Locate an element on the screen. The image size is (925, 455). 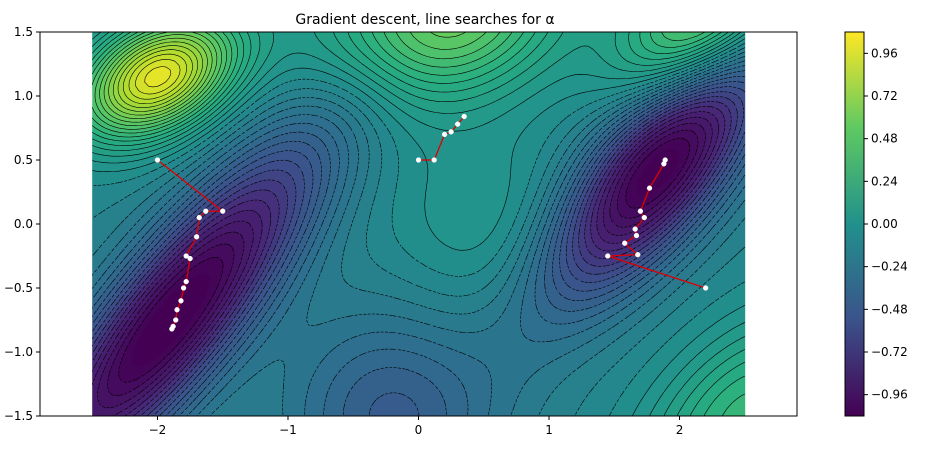
colorbar-tick-label: 0.96 is located at coordinates (884, 53).